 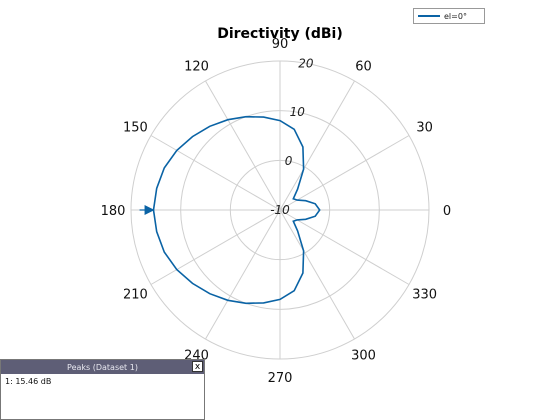 I want to click on angle-tick-label-5: 150, so click(x=135, y=128).